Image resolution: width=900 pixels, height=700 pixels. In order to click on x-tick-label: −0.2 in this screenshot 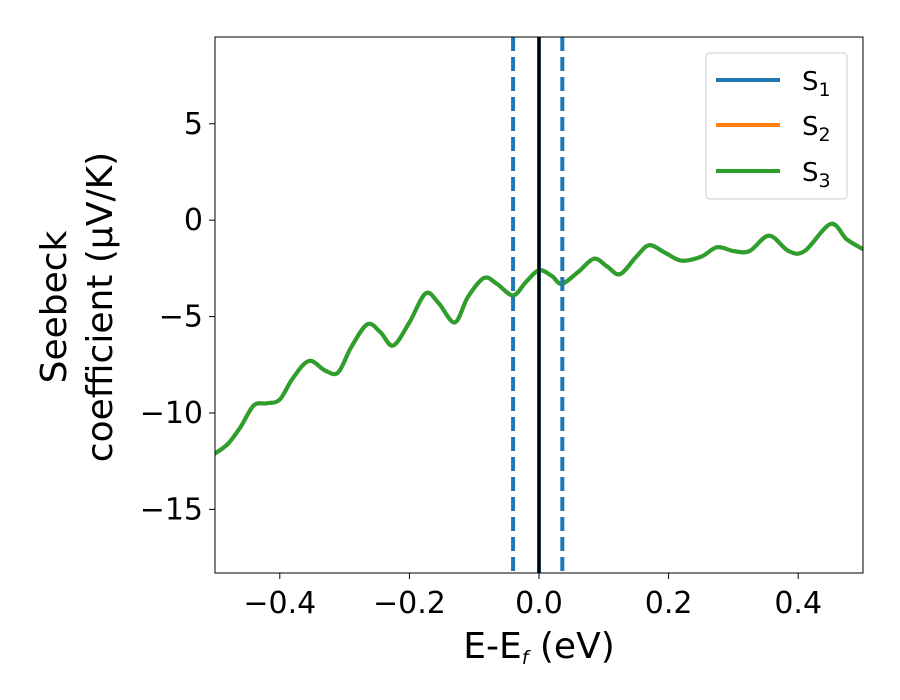, I will do `click(409, 603)`.